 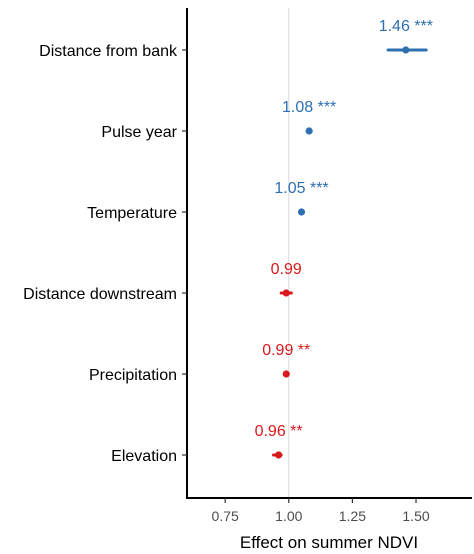 What do you see at coordinates (286, 350) in the screenshot?
I see `estimate-label: 0.99 **` at bounding box center [286, 350].